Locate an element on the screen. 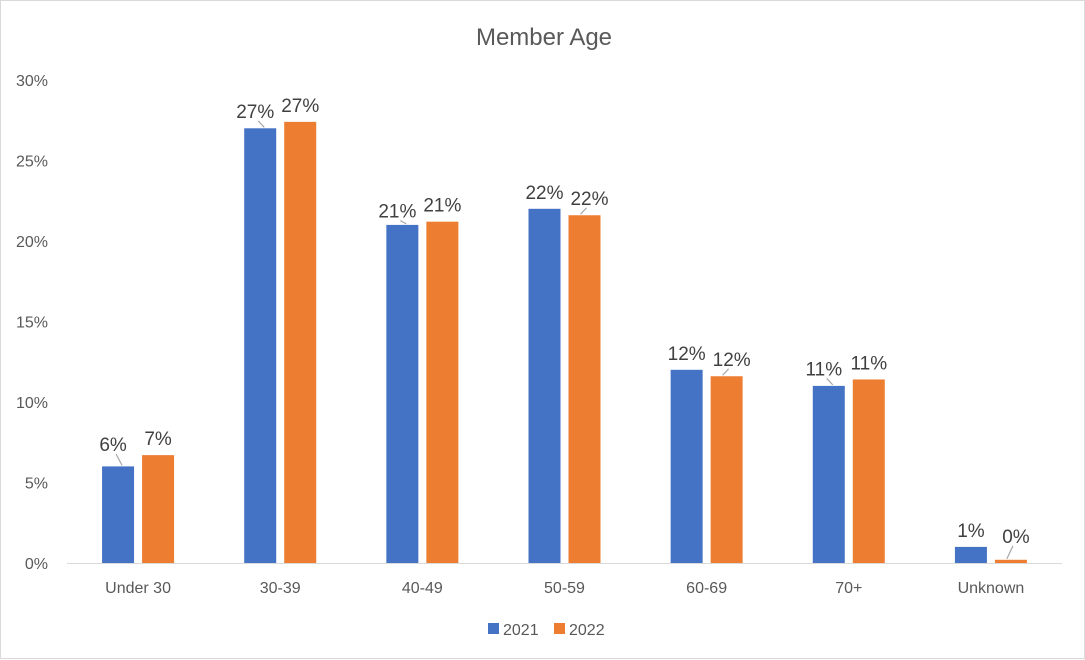 The height and width of the screenshot is (660, 1085). x-tick-label: 40-49 is located at coordinates (422, 588).